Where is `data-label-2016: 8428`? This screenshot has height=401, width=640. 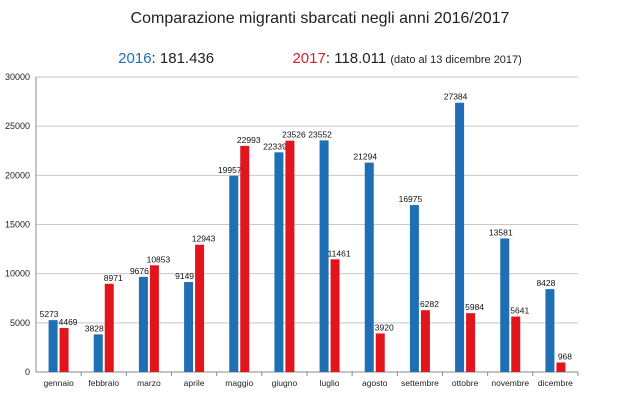 data-label-2016: 8428 is located at coordinates (545, 283).